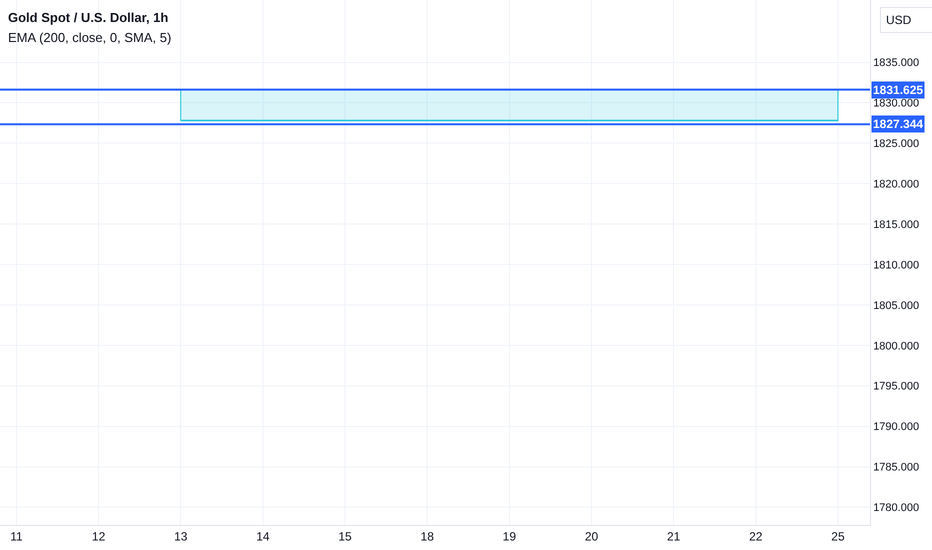 This screenshot has width=932, height=550. I want to click on x-tick-label: 11, so click(16, 536).